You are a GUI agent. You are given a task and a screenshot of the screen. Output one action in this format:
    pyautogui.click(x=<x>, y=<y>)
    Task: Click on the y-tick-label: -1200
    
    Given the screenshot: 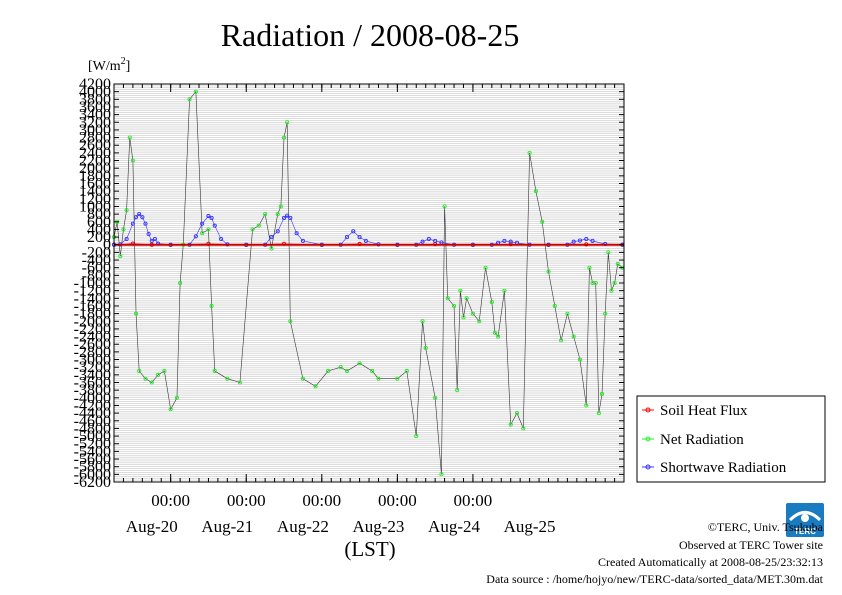 What is the action you would take?
    pyautogui.click(x=92, y=291)
    